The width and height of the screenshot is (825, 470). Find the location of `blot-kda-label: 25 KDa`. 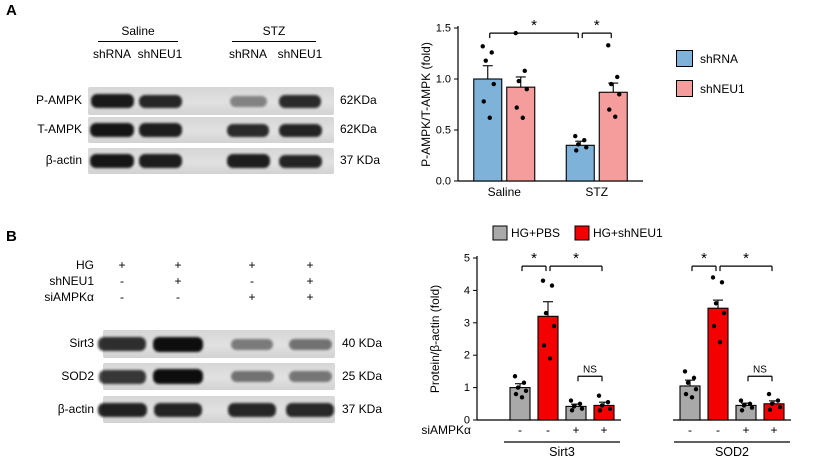

blot-kda-label: 25 KDa is located at coordinates (362, 375).